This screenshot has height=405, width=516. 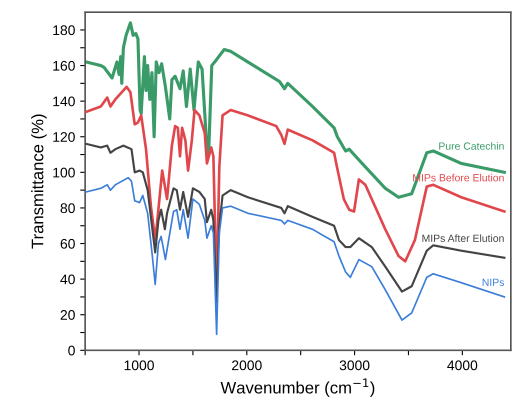 I want to click on x-tick-label: 1000, so click(x=139, y=365).